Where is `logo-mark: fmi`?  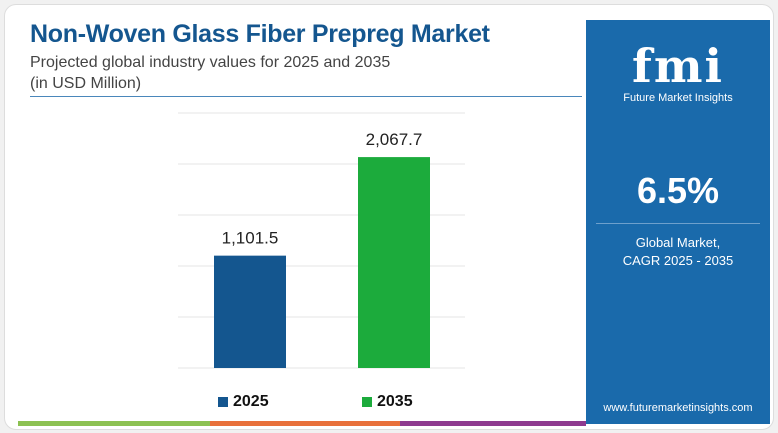
logo-mark: fmi is located at coordinates (678, 66).